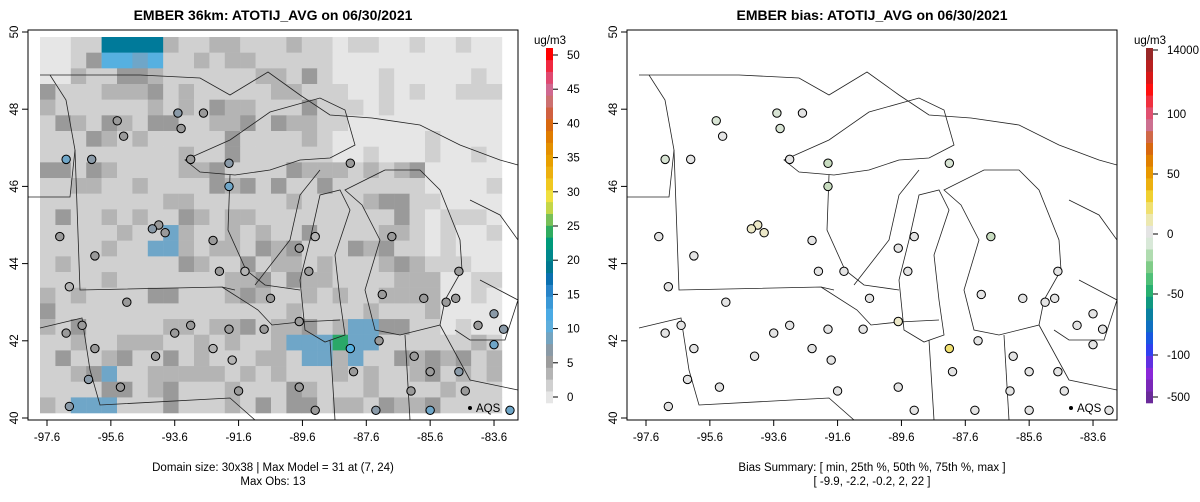 This screenshot has height=502, width=1200. Describe the element at coordinates (1071, 408) in the screenshot. I see `aqs-marker` at that location.